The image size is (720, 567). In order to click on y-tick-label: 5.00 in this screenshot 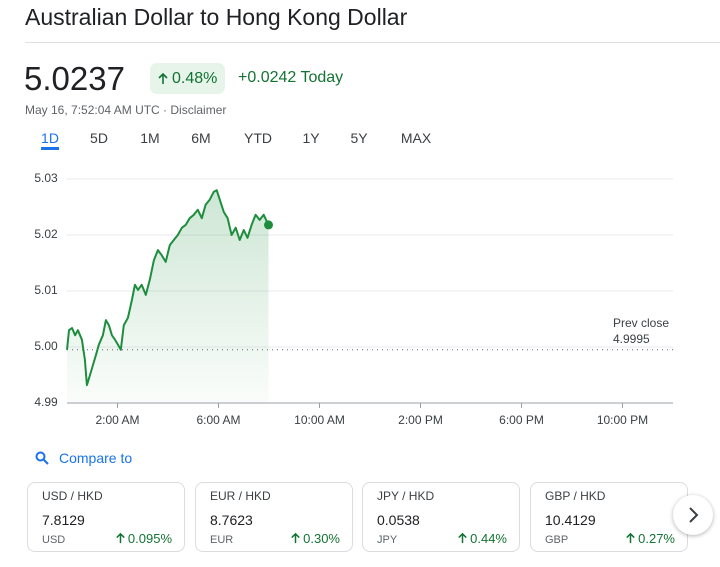, I will do `click(46, 346)`.